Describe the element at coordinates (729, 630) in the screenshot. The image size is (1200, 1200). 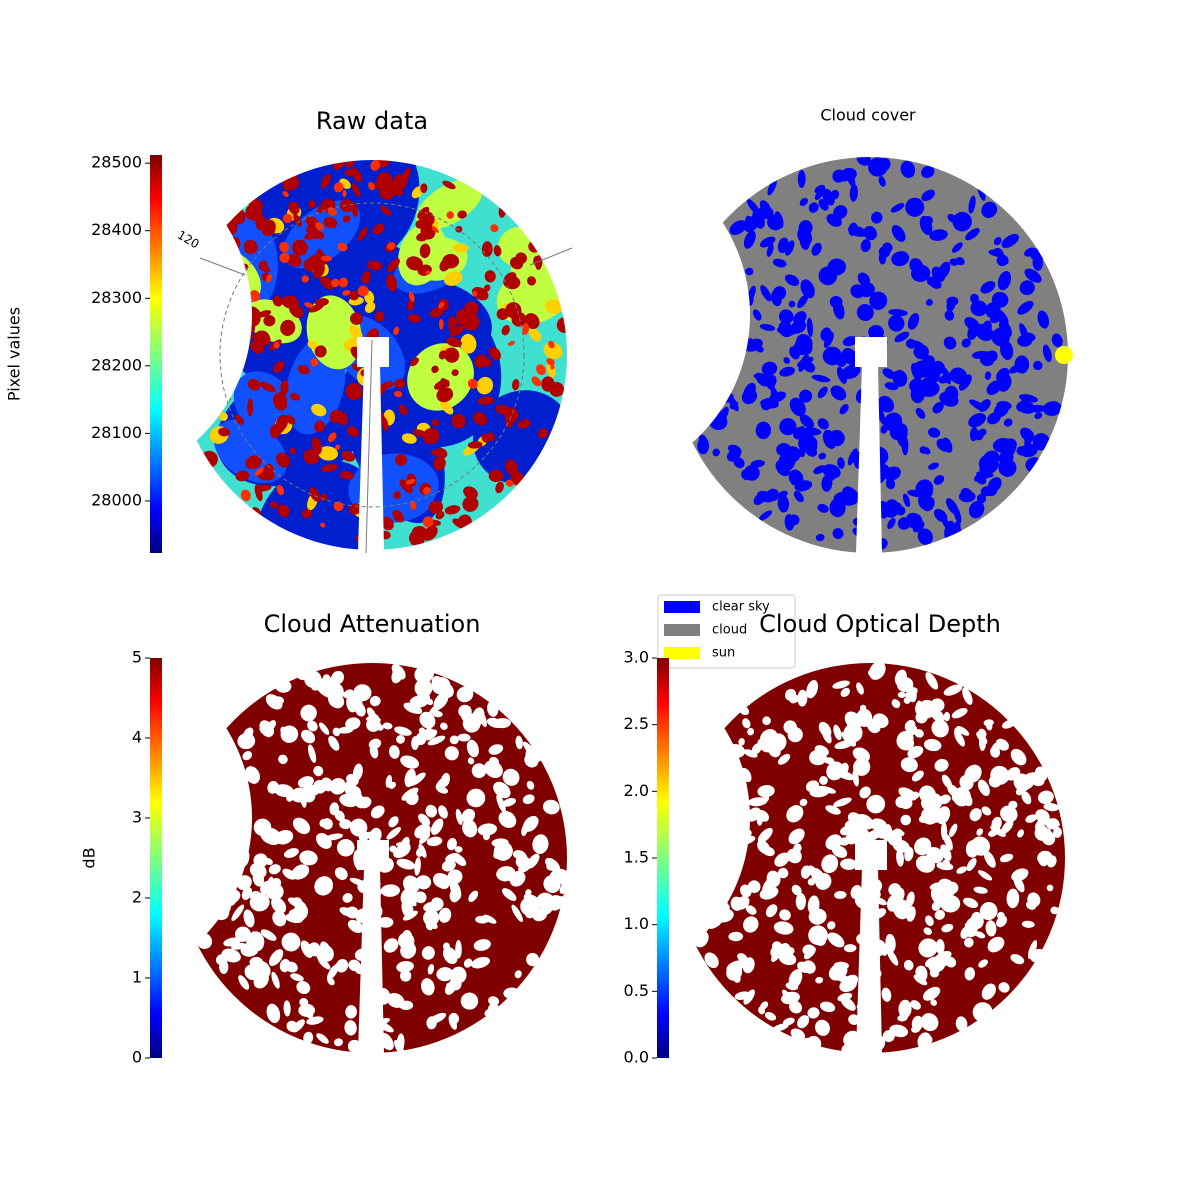
I see `legend-label: cloud` at that location.